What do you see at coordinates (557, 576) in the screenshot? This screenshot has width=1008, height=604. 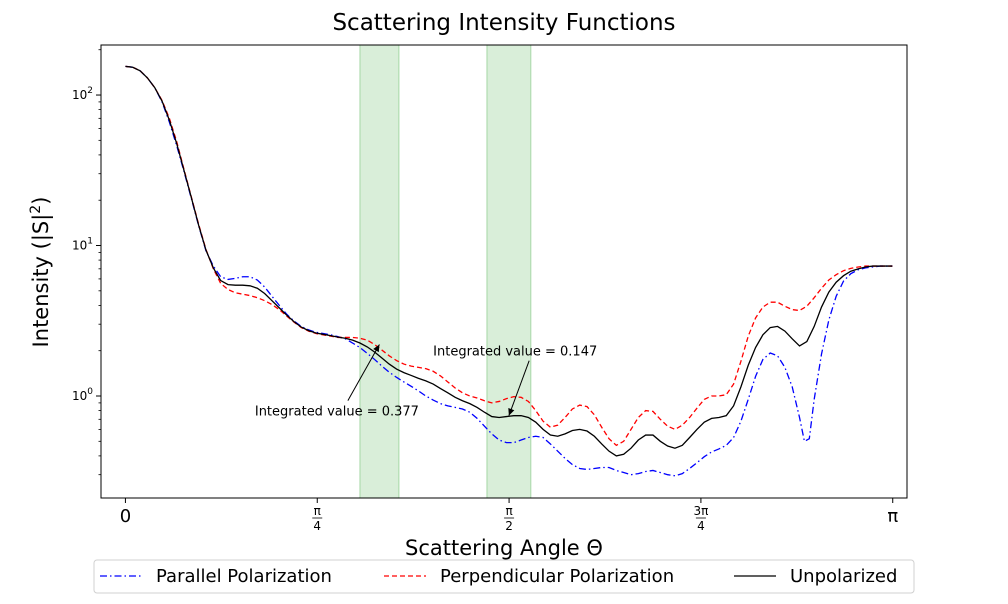 I see `legend-label: Perpendicular Polarization` at bounding box center [557, 576].